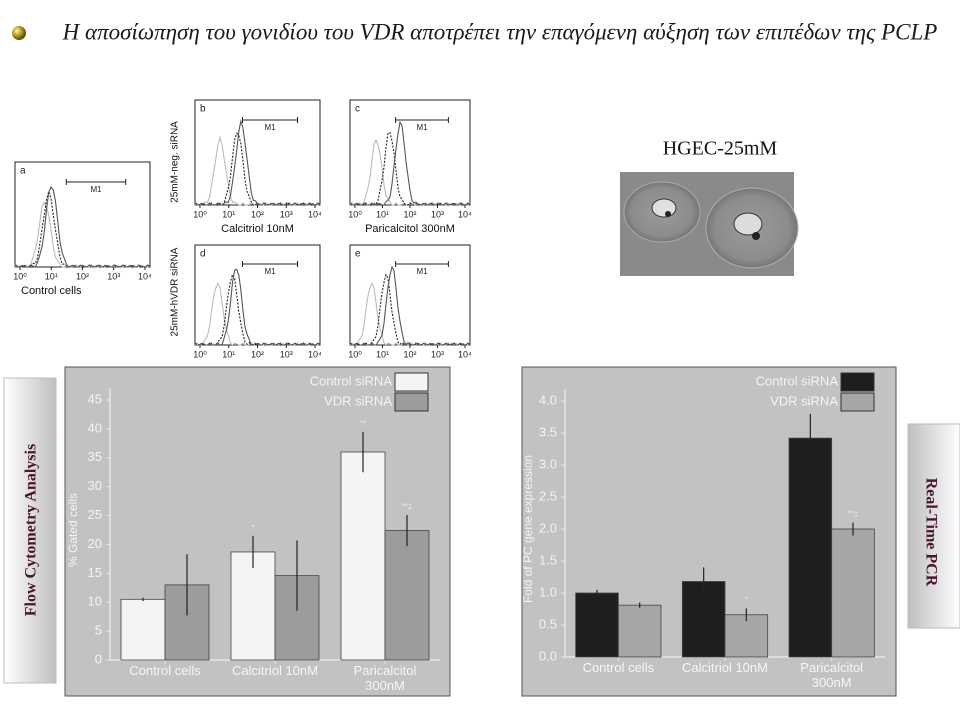 Image resolution: width=960 pixels, height=720 pixels. Describe the element at coordinates (709, 224) in the screenshot. I see `micrograph` at that location.